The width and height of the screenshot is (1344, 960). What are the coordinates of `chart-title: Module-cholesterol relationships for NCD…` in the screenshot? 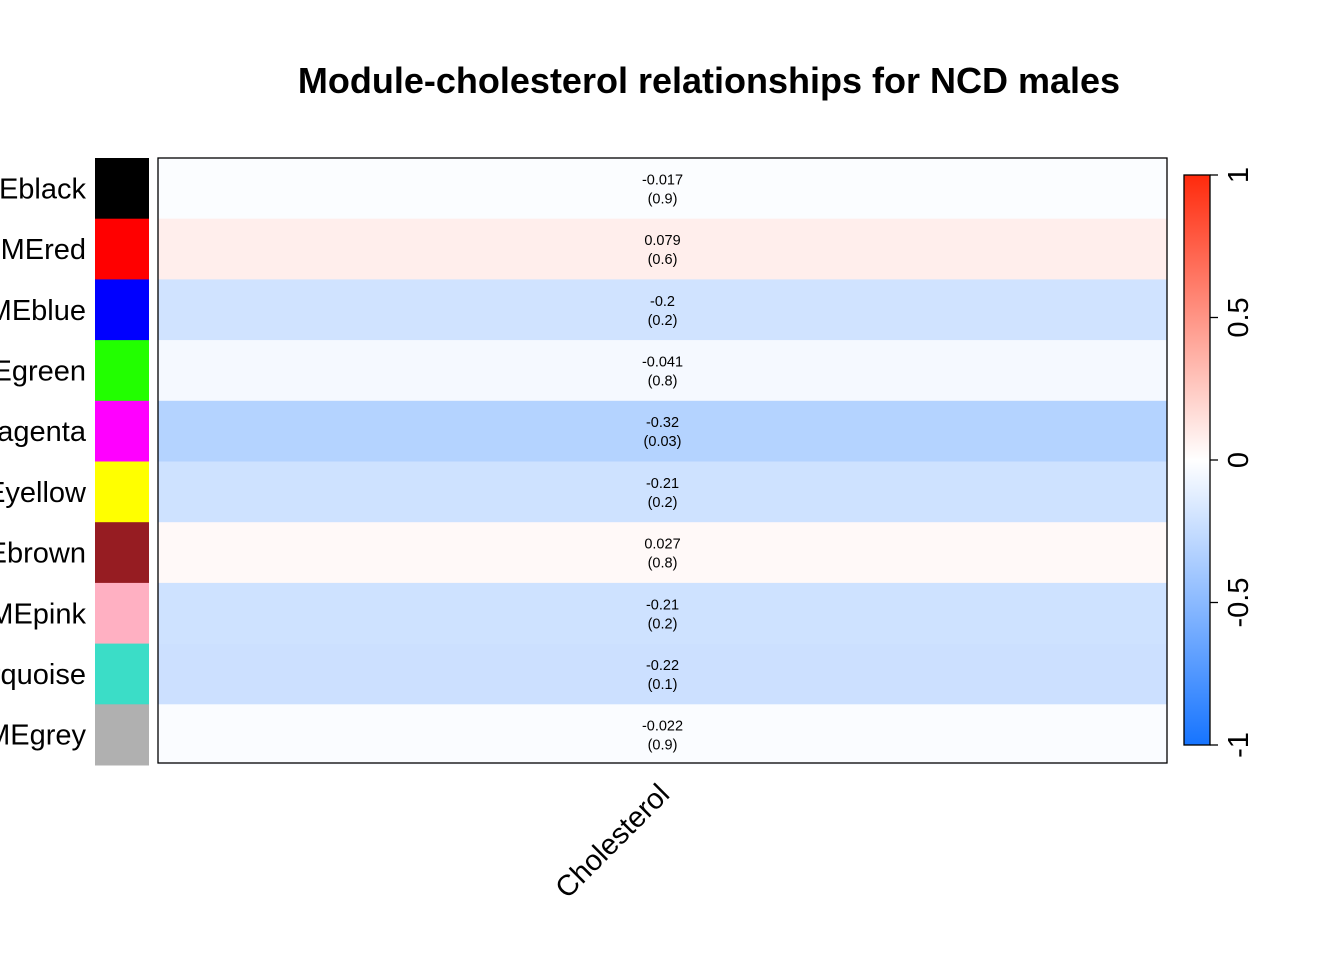 It's located at (709, 80).